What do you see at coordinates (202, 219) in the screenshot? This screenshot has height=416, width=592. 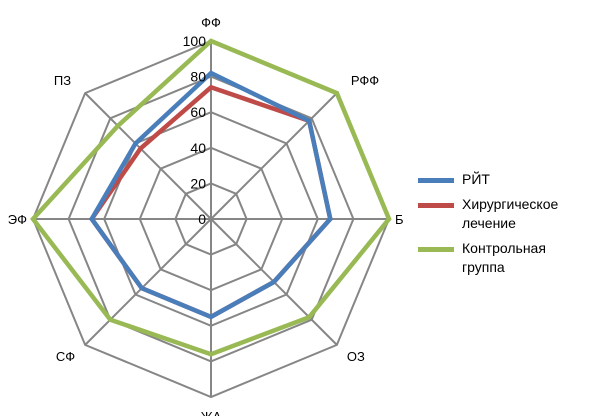 I see `tick-label-0: 0` at bounding box center [202, 219].